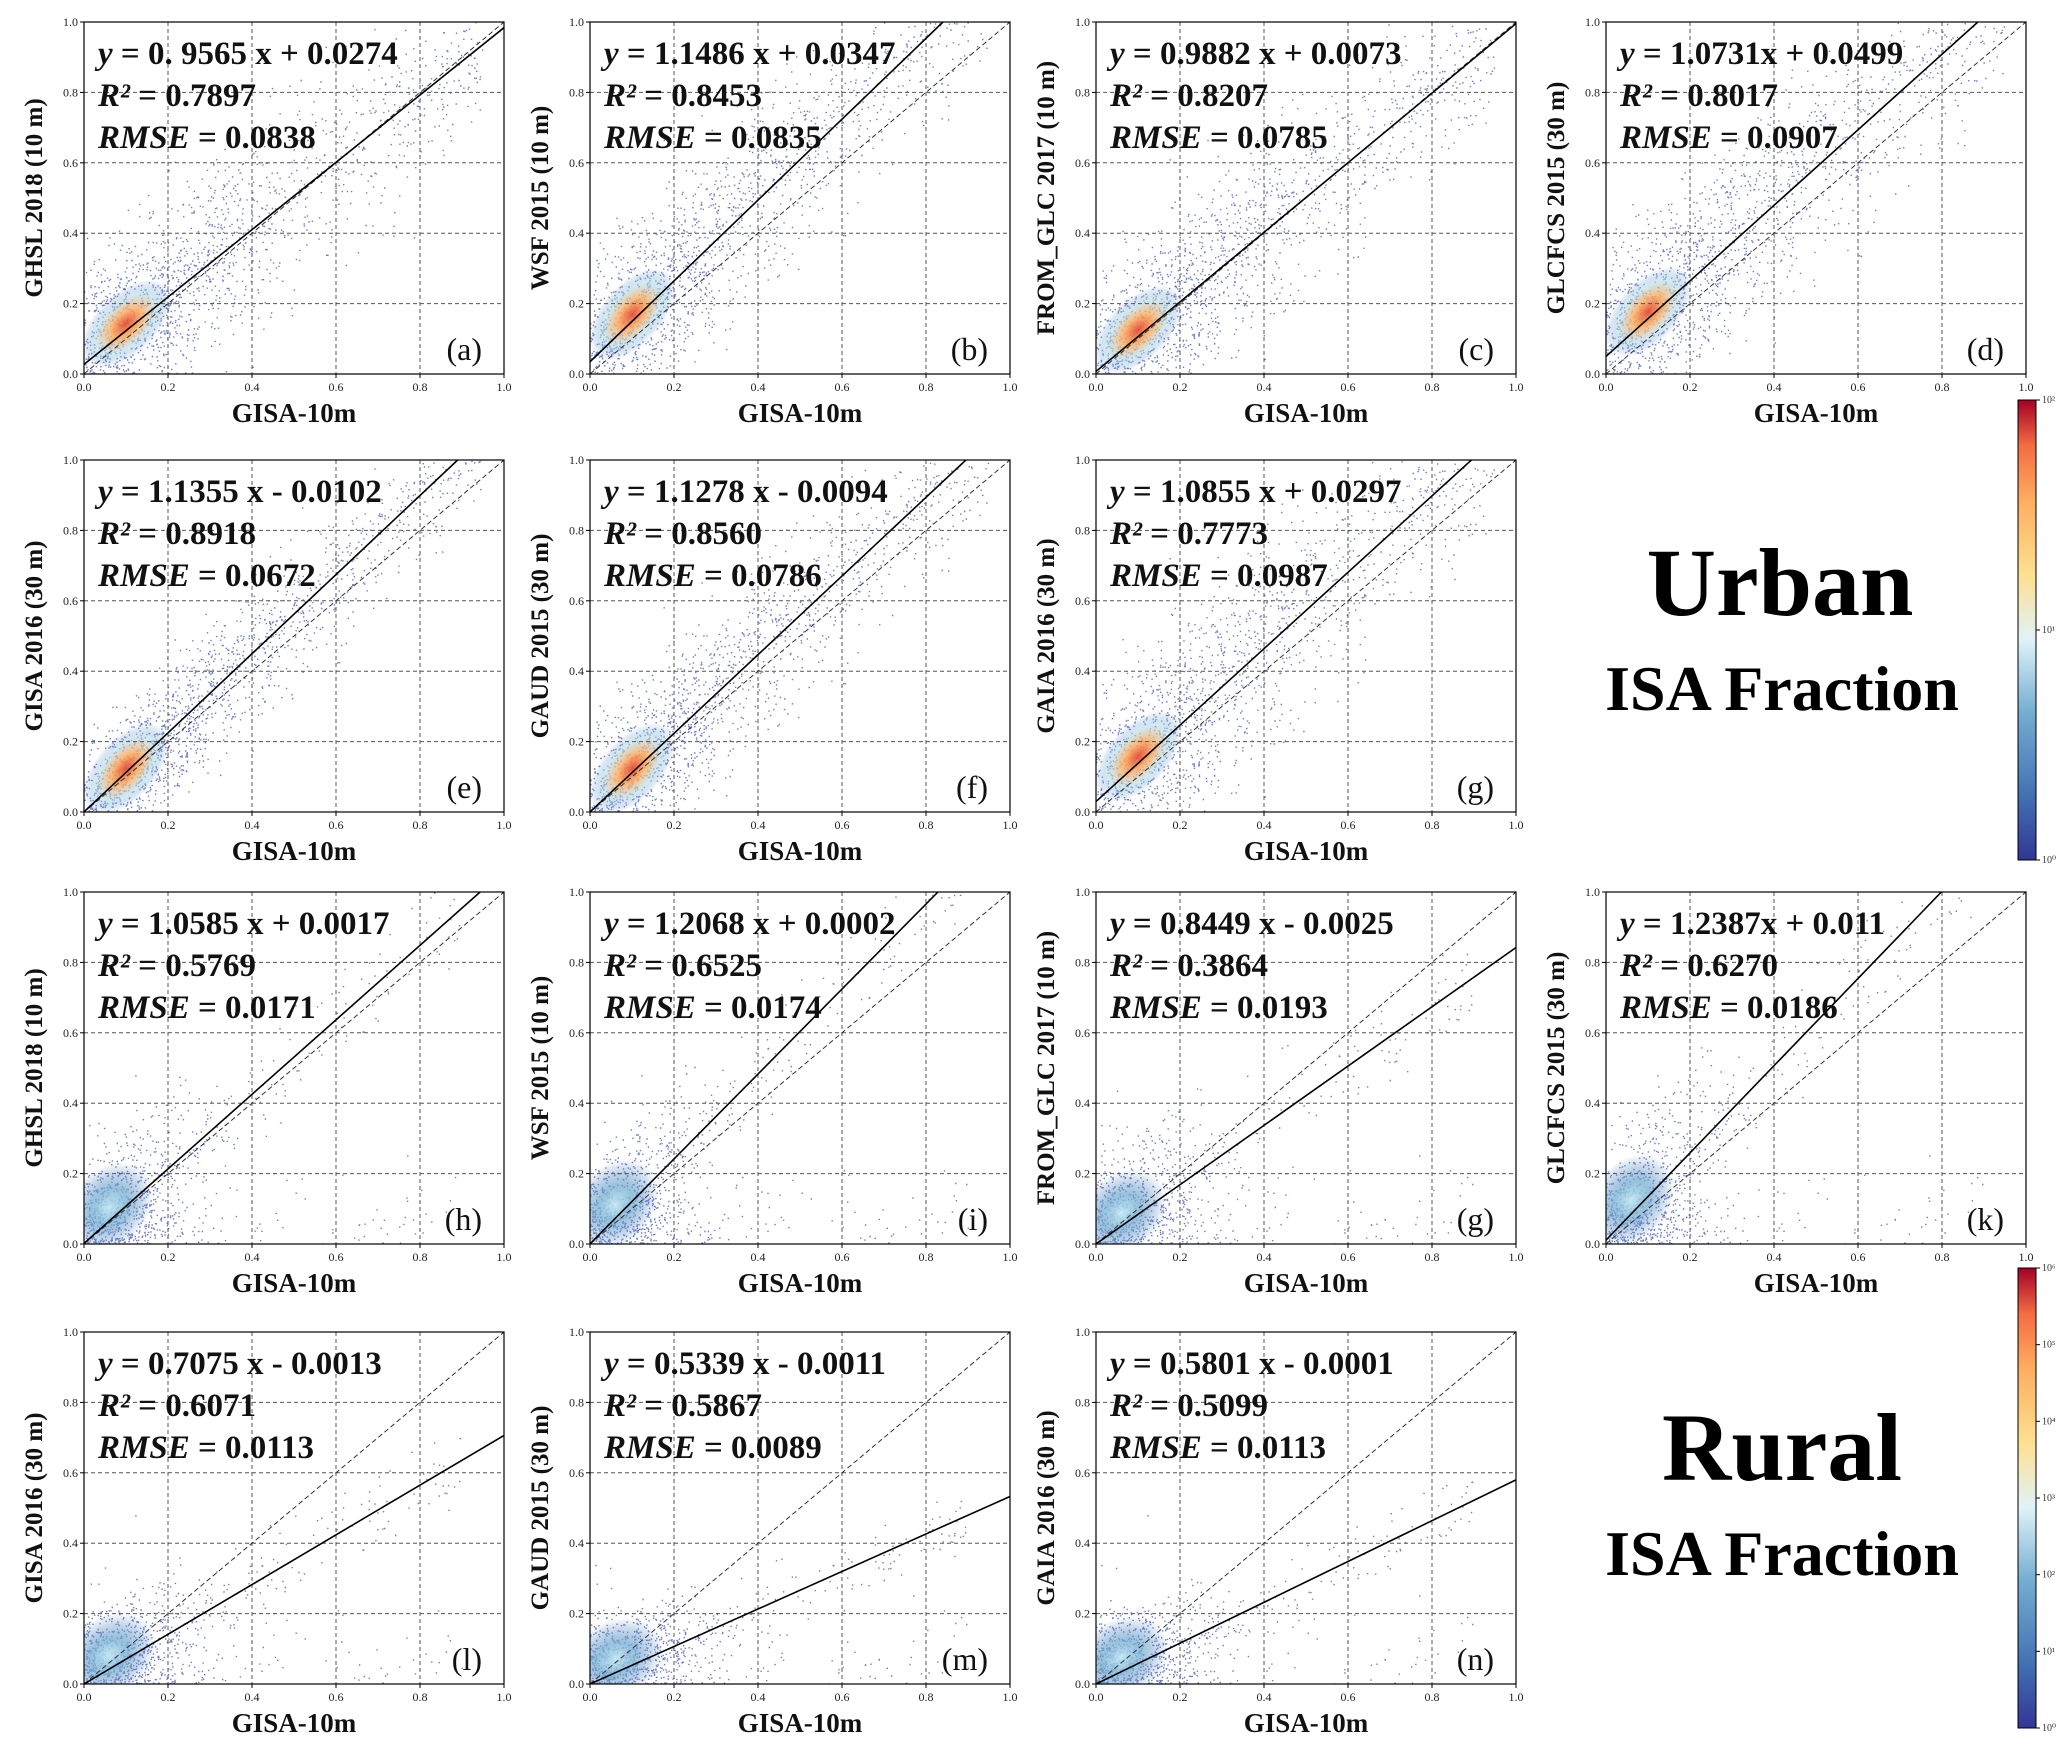 This screenshot has width=2067, height=1746. I want to click on rmse: RMSE = 0.0113, so click(1217, 1448).